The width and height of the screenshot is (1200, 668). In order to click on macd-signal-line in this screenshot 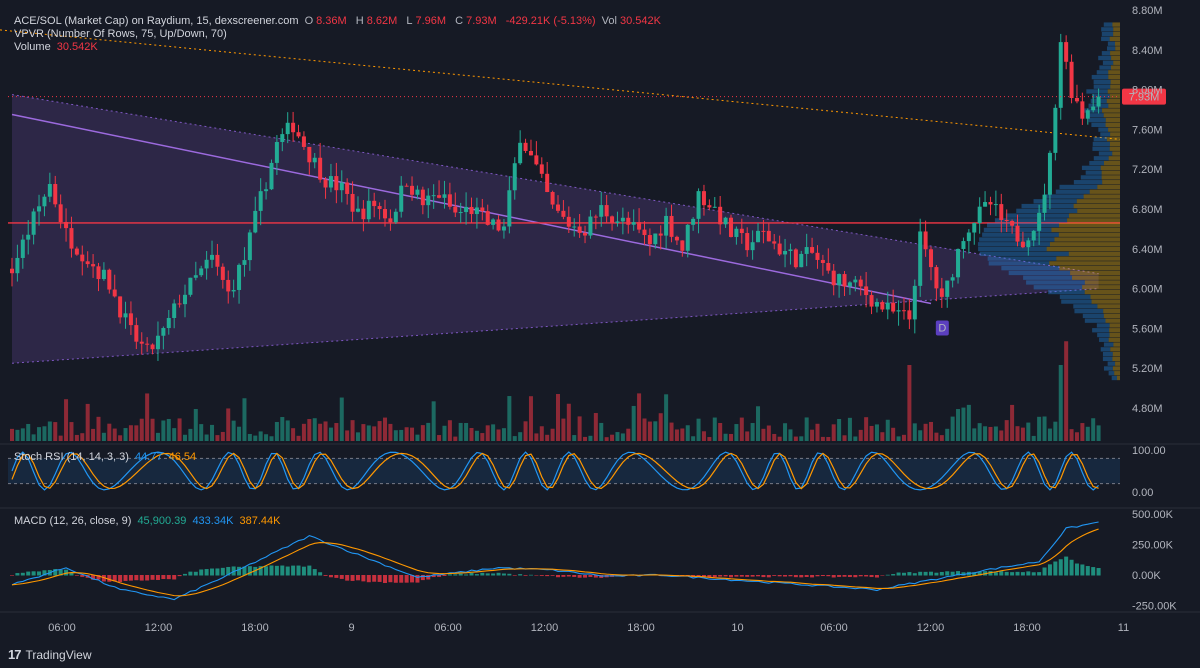, I will do `click(555, 562)`.